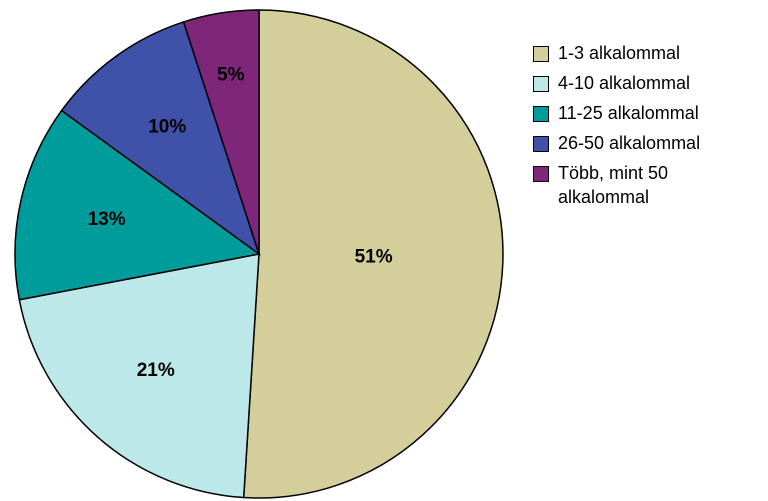 The image size is (768, 501). I want to click on legend-item: 26-50 alkalommal, so click(645, 143).